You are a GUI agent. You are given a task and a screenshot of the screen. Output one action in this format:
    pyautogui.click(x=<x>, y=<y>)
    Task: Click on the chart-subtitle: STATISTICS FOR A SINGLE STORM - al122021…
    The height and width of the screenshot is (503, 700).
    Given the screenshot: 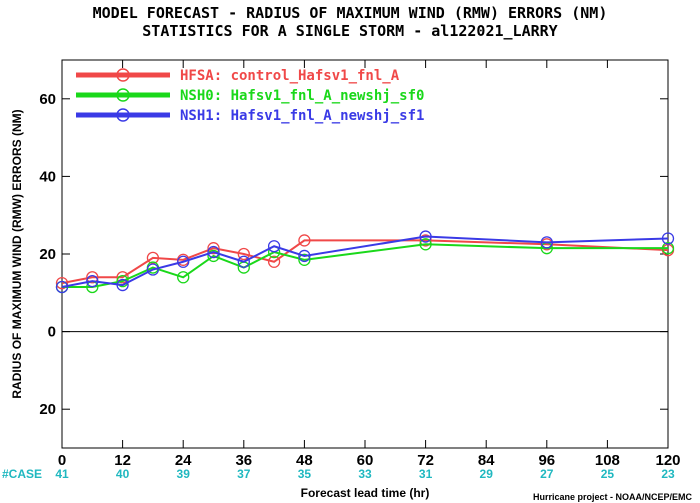 What is the action you would take?
    pyautogui.click(x=349, y=31)
    